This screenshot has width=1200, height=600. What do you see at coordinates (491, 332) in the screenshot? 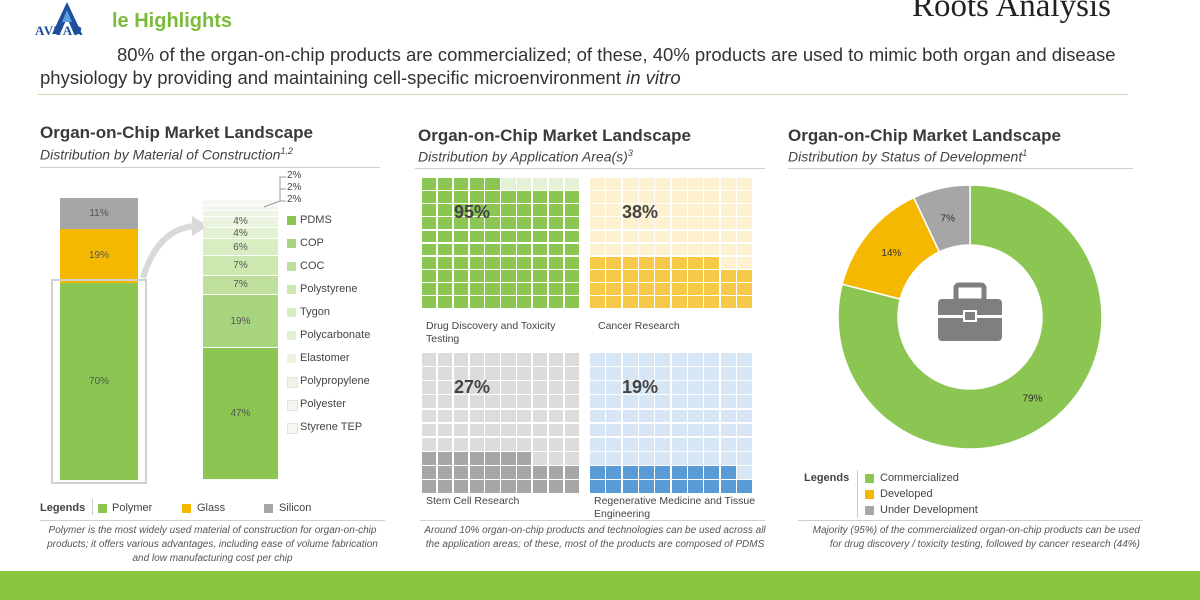
I see `waffle-label: Drug Discovery and Toxicity Testing` at bounding box center [491, 332].